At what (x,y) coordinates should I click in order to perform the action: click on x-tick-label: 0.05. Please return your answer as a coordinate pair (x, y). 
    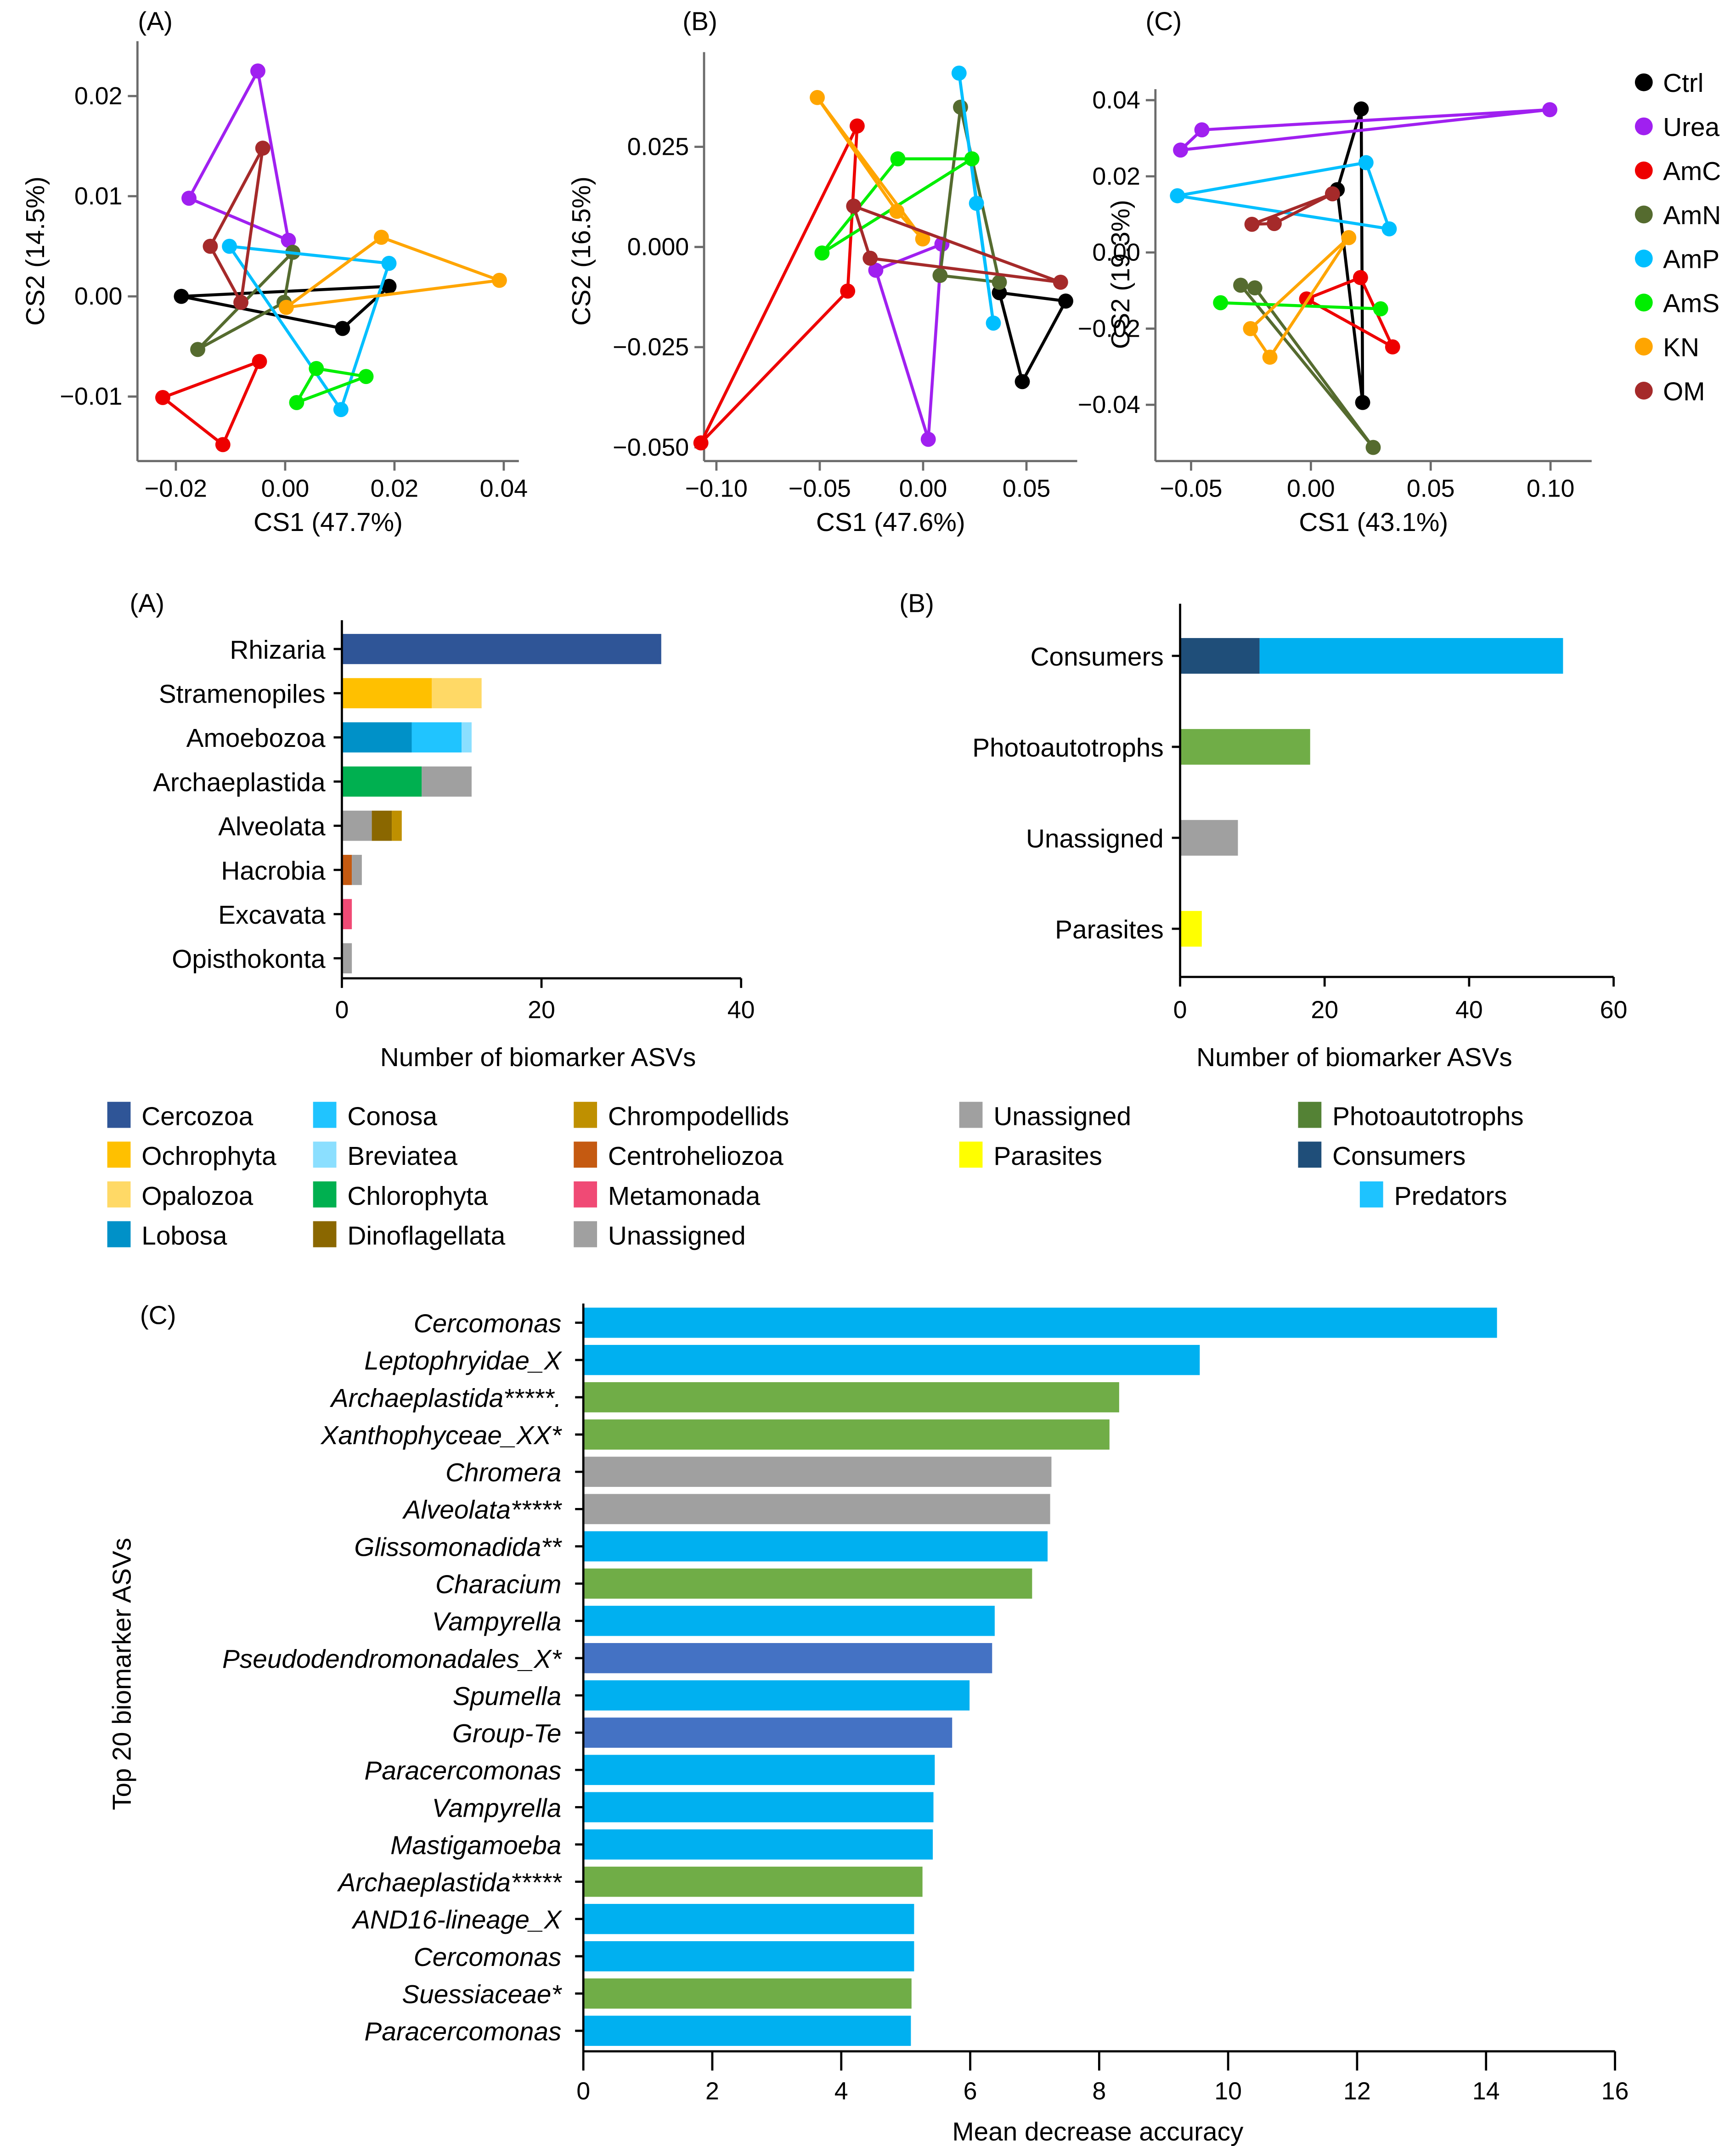
    Looking at the image, I should click on (1027, 488).